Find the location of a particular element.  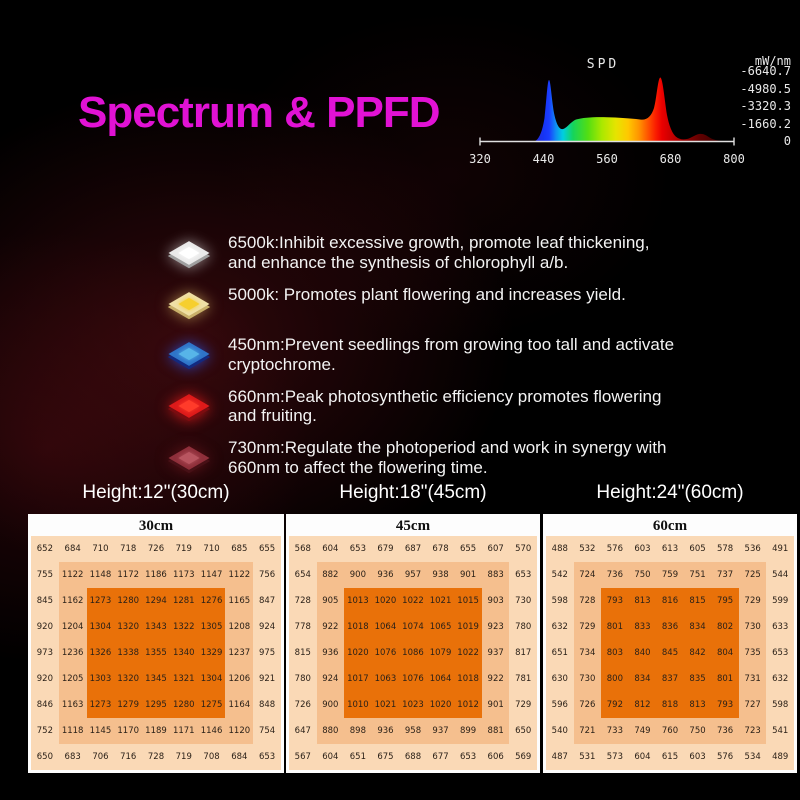

ppfd-cell: 718 is located at coordinates (128, 549).